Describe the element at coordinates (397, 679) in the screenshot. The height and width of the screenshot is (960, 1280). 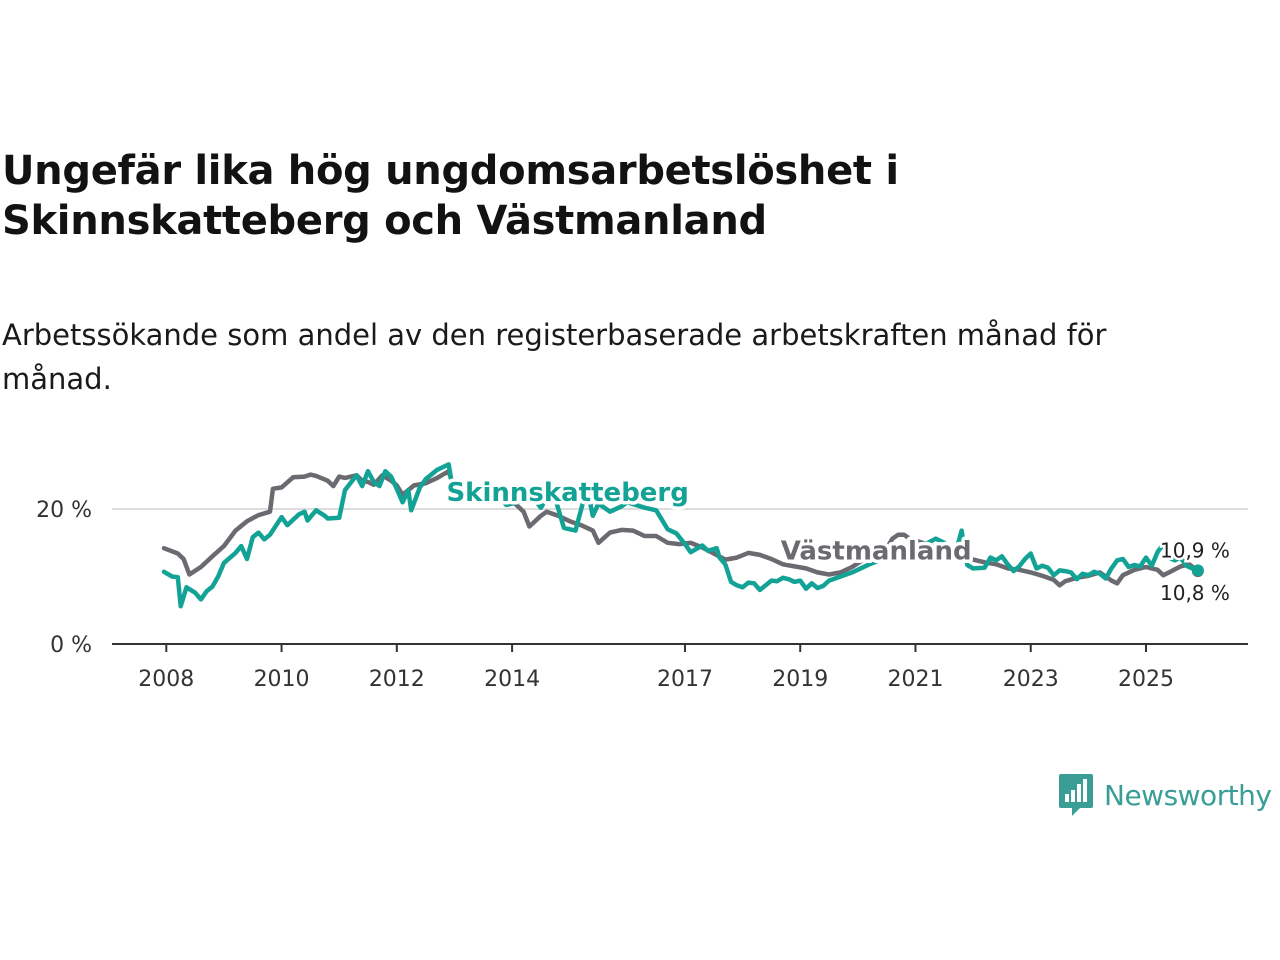
I see `x-tick-label: 2012` at that location.